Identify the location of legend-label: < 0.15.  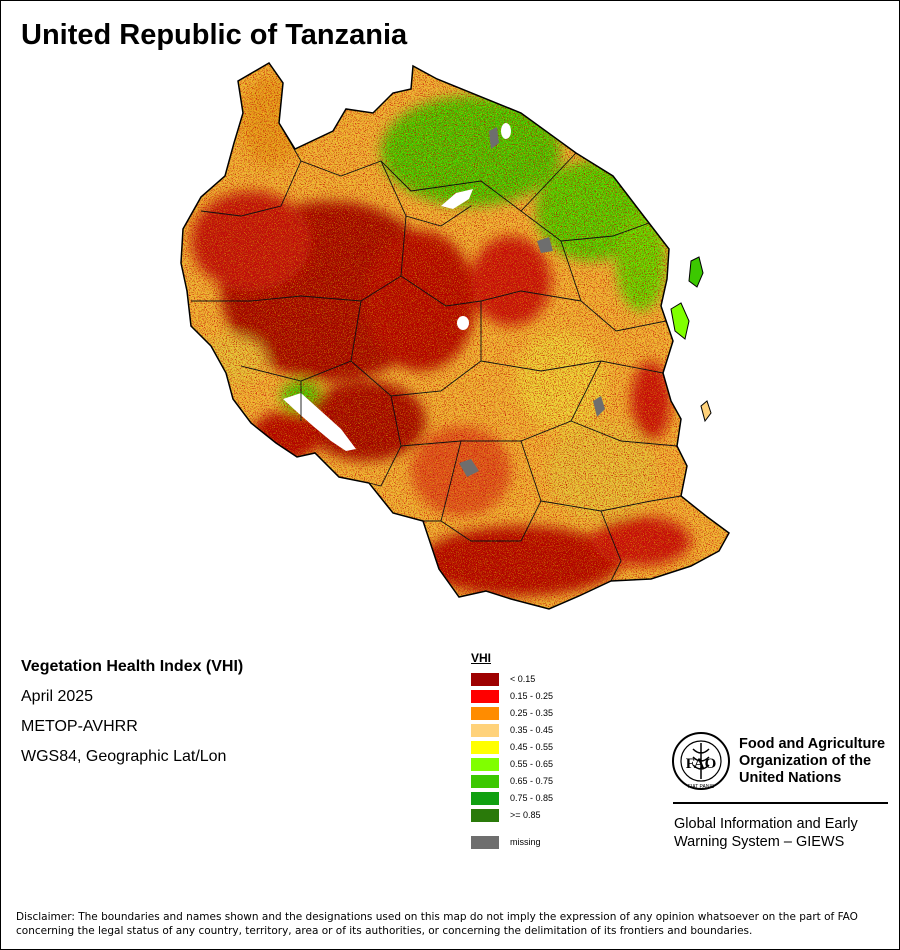
(523, 679).